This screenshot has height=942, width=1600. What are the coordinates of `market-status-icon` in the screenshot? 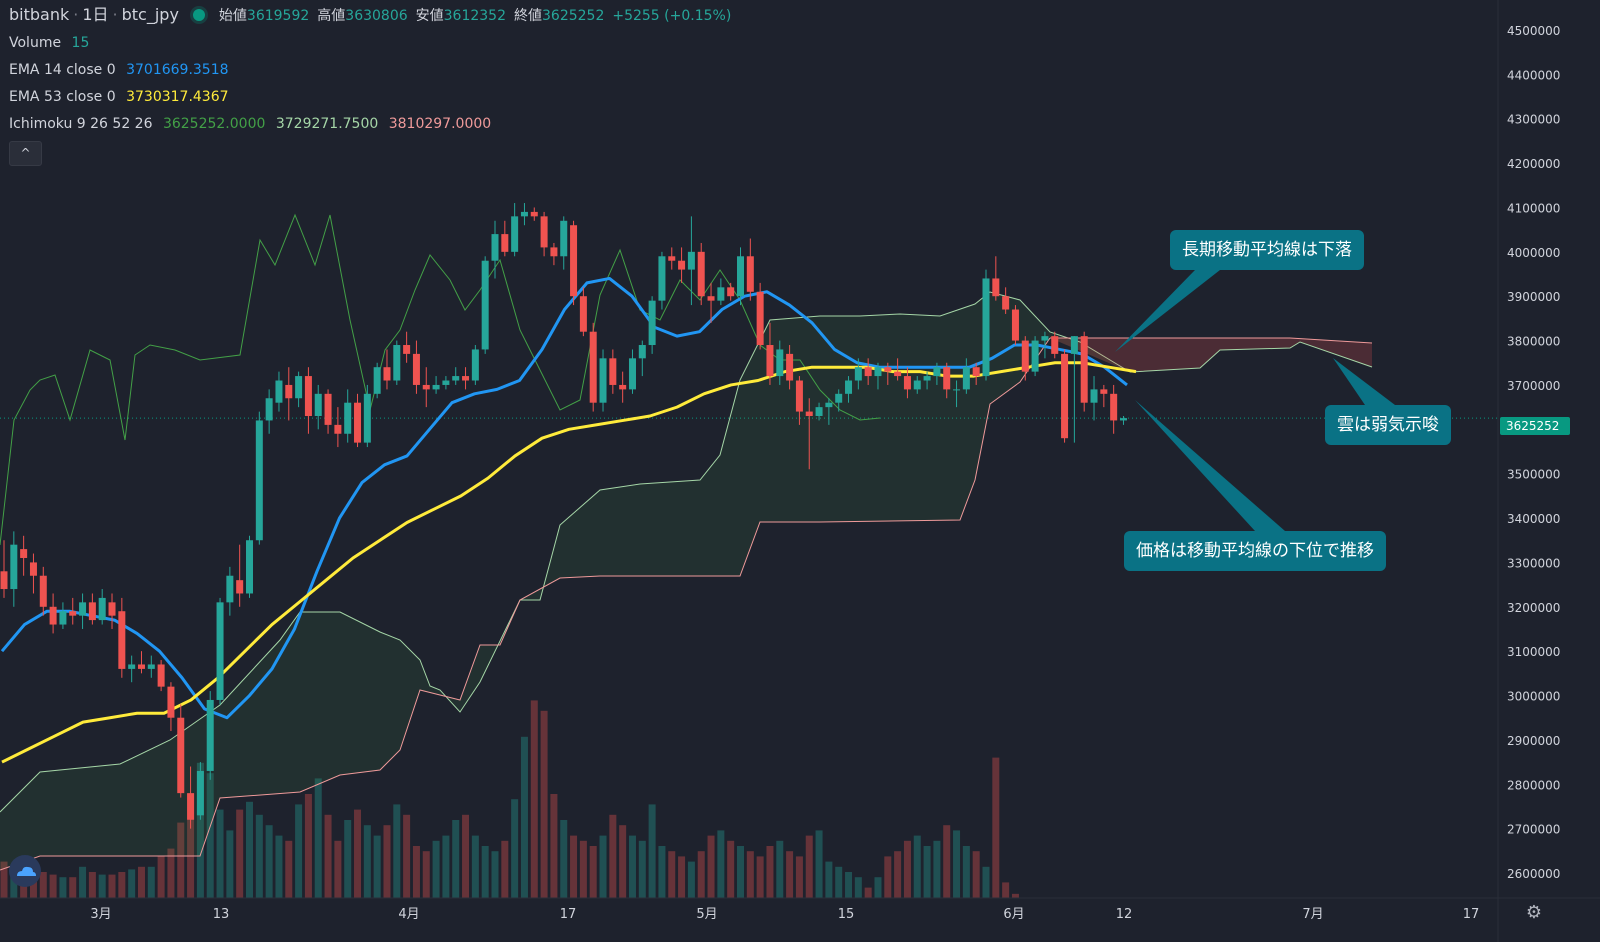 It's located at (198, 15).